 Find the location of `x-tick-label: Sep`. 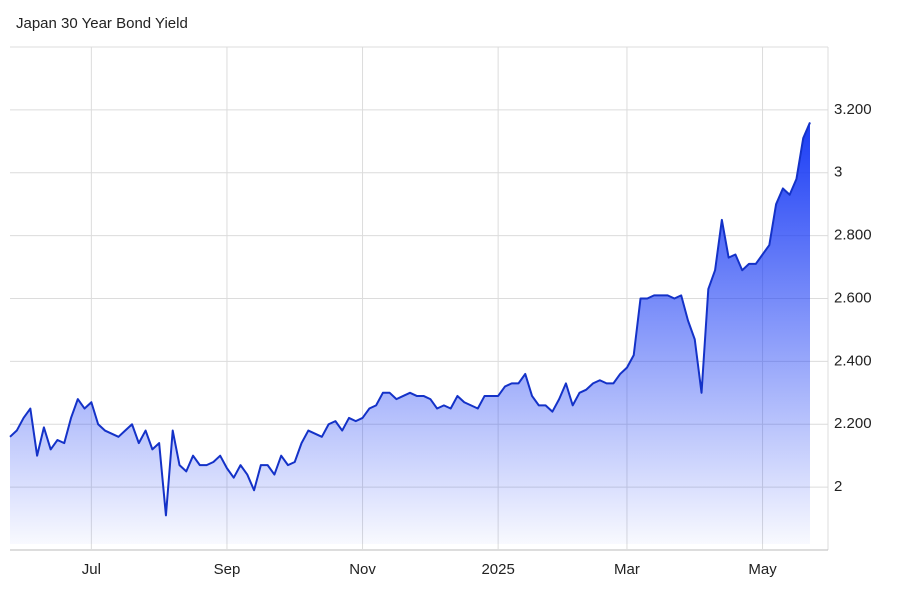

x-tick-label: Sep is located at coordinates (227, 569).